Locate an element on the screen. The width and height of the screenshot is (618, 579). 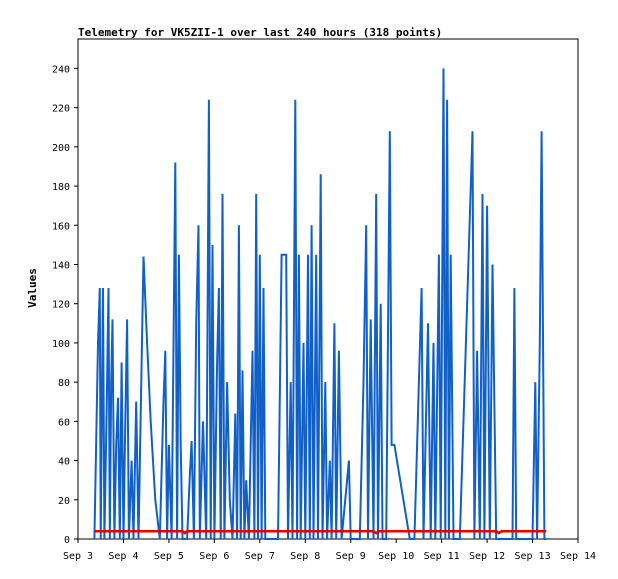
x-tick-label: Sep 6 is located at coordinates (214, 556).